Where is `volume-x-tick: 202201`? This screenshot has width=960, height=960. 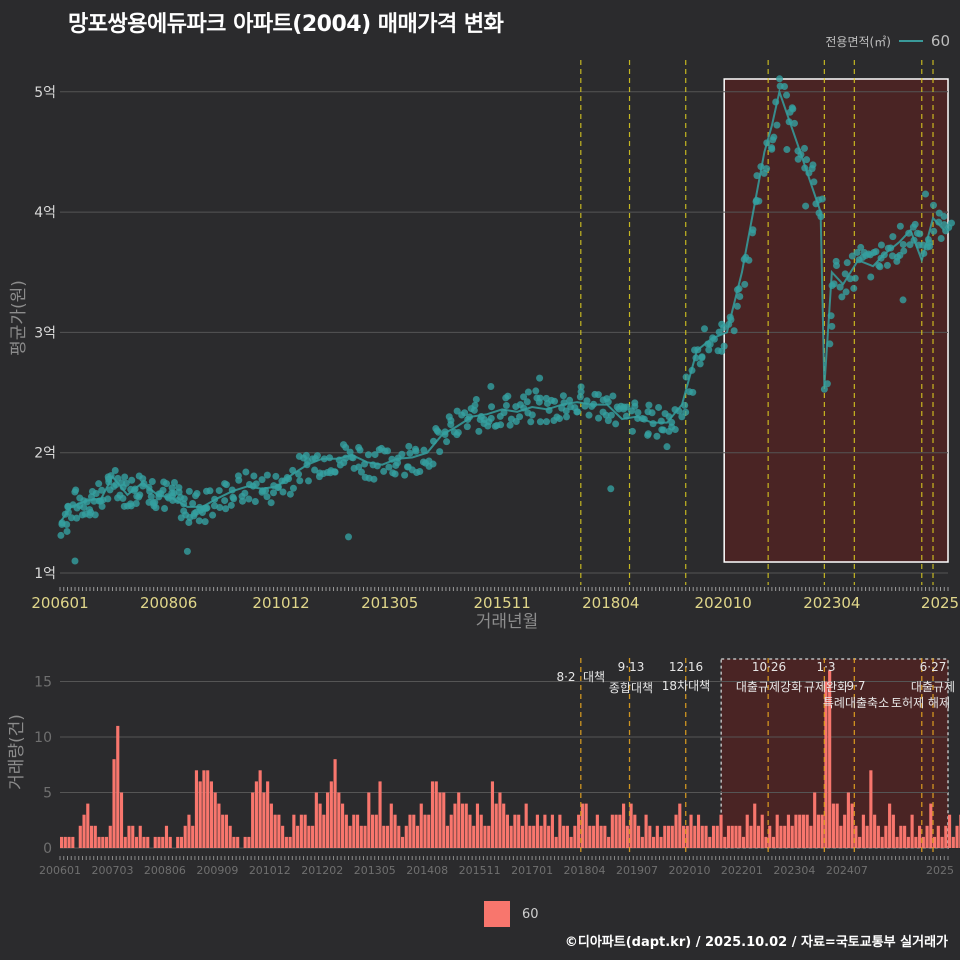 volume-x-tick: 202201 is located at coordinates (742, 870).